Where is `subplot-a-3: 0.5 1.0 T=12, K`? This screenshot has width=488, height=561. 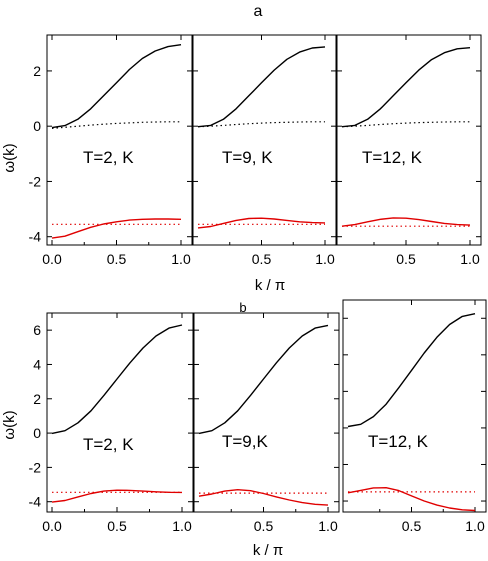 subplot-a-3: 0.5 1.0 T=12, K is located at coordinates (409, 150).